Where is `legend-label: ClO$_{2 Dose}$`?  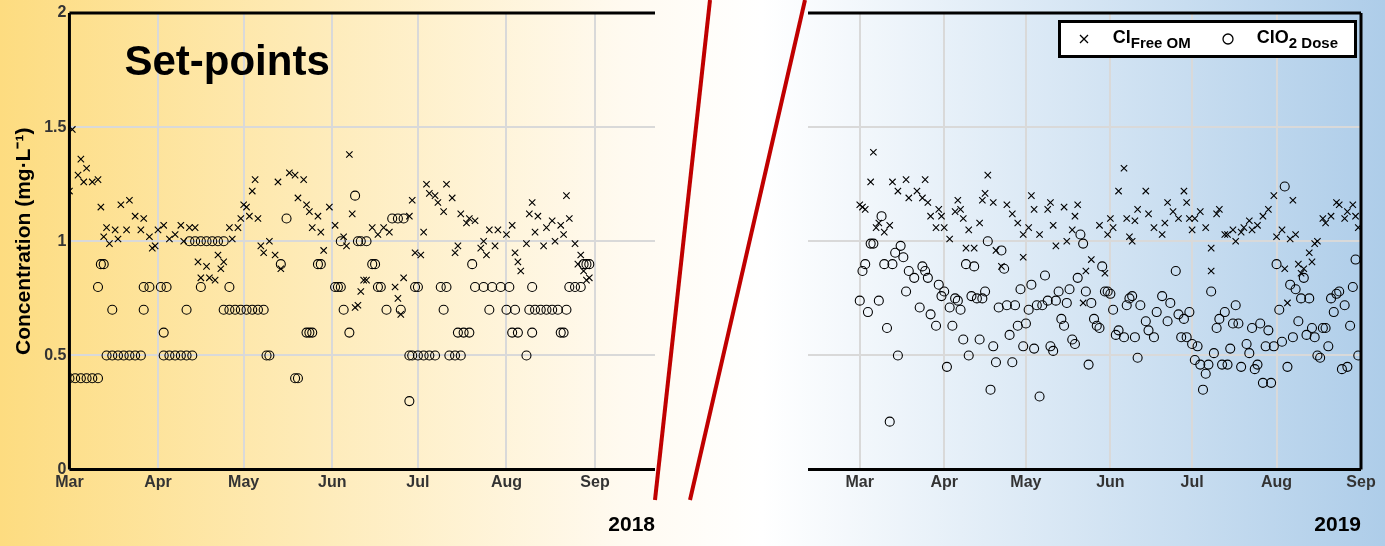
legend-label: ClO$_{2 Dose}$ is located at coordinates (1297, 39).